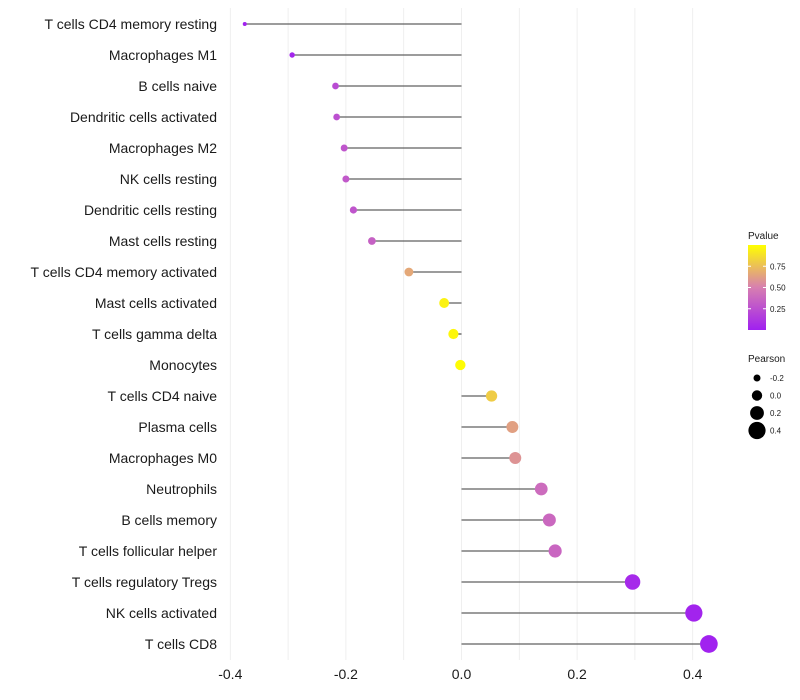 The height and width of the screenshot is (700, 800). Describe the element at coordinates (776, 431) in the screenshot. I see `pearson-legend-label: 0.4` at that location.